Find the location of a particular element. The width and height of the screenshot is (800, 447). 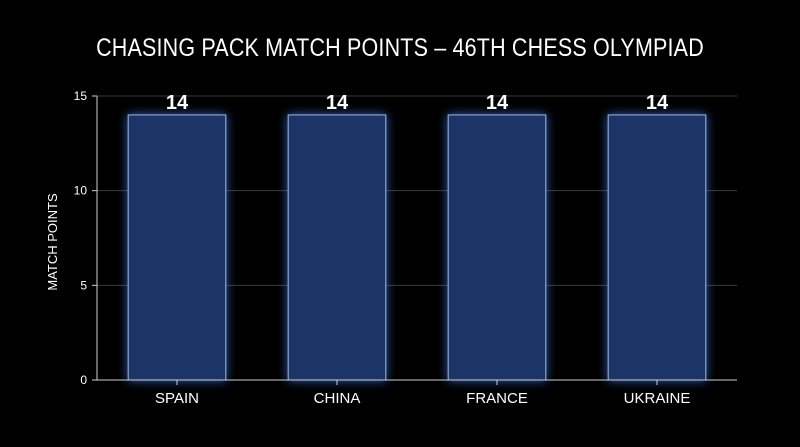

value-label-china: 14 is located at coordinates (337, 103).